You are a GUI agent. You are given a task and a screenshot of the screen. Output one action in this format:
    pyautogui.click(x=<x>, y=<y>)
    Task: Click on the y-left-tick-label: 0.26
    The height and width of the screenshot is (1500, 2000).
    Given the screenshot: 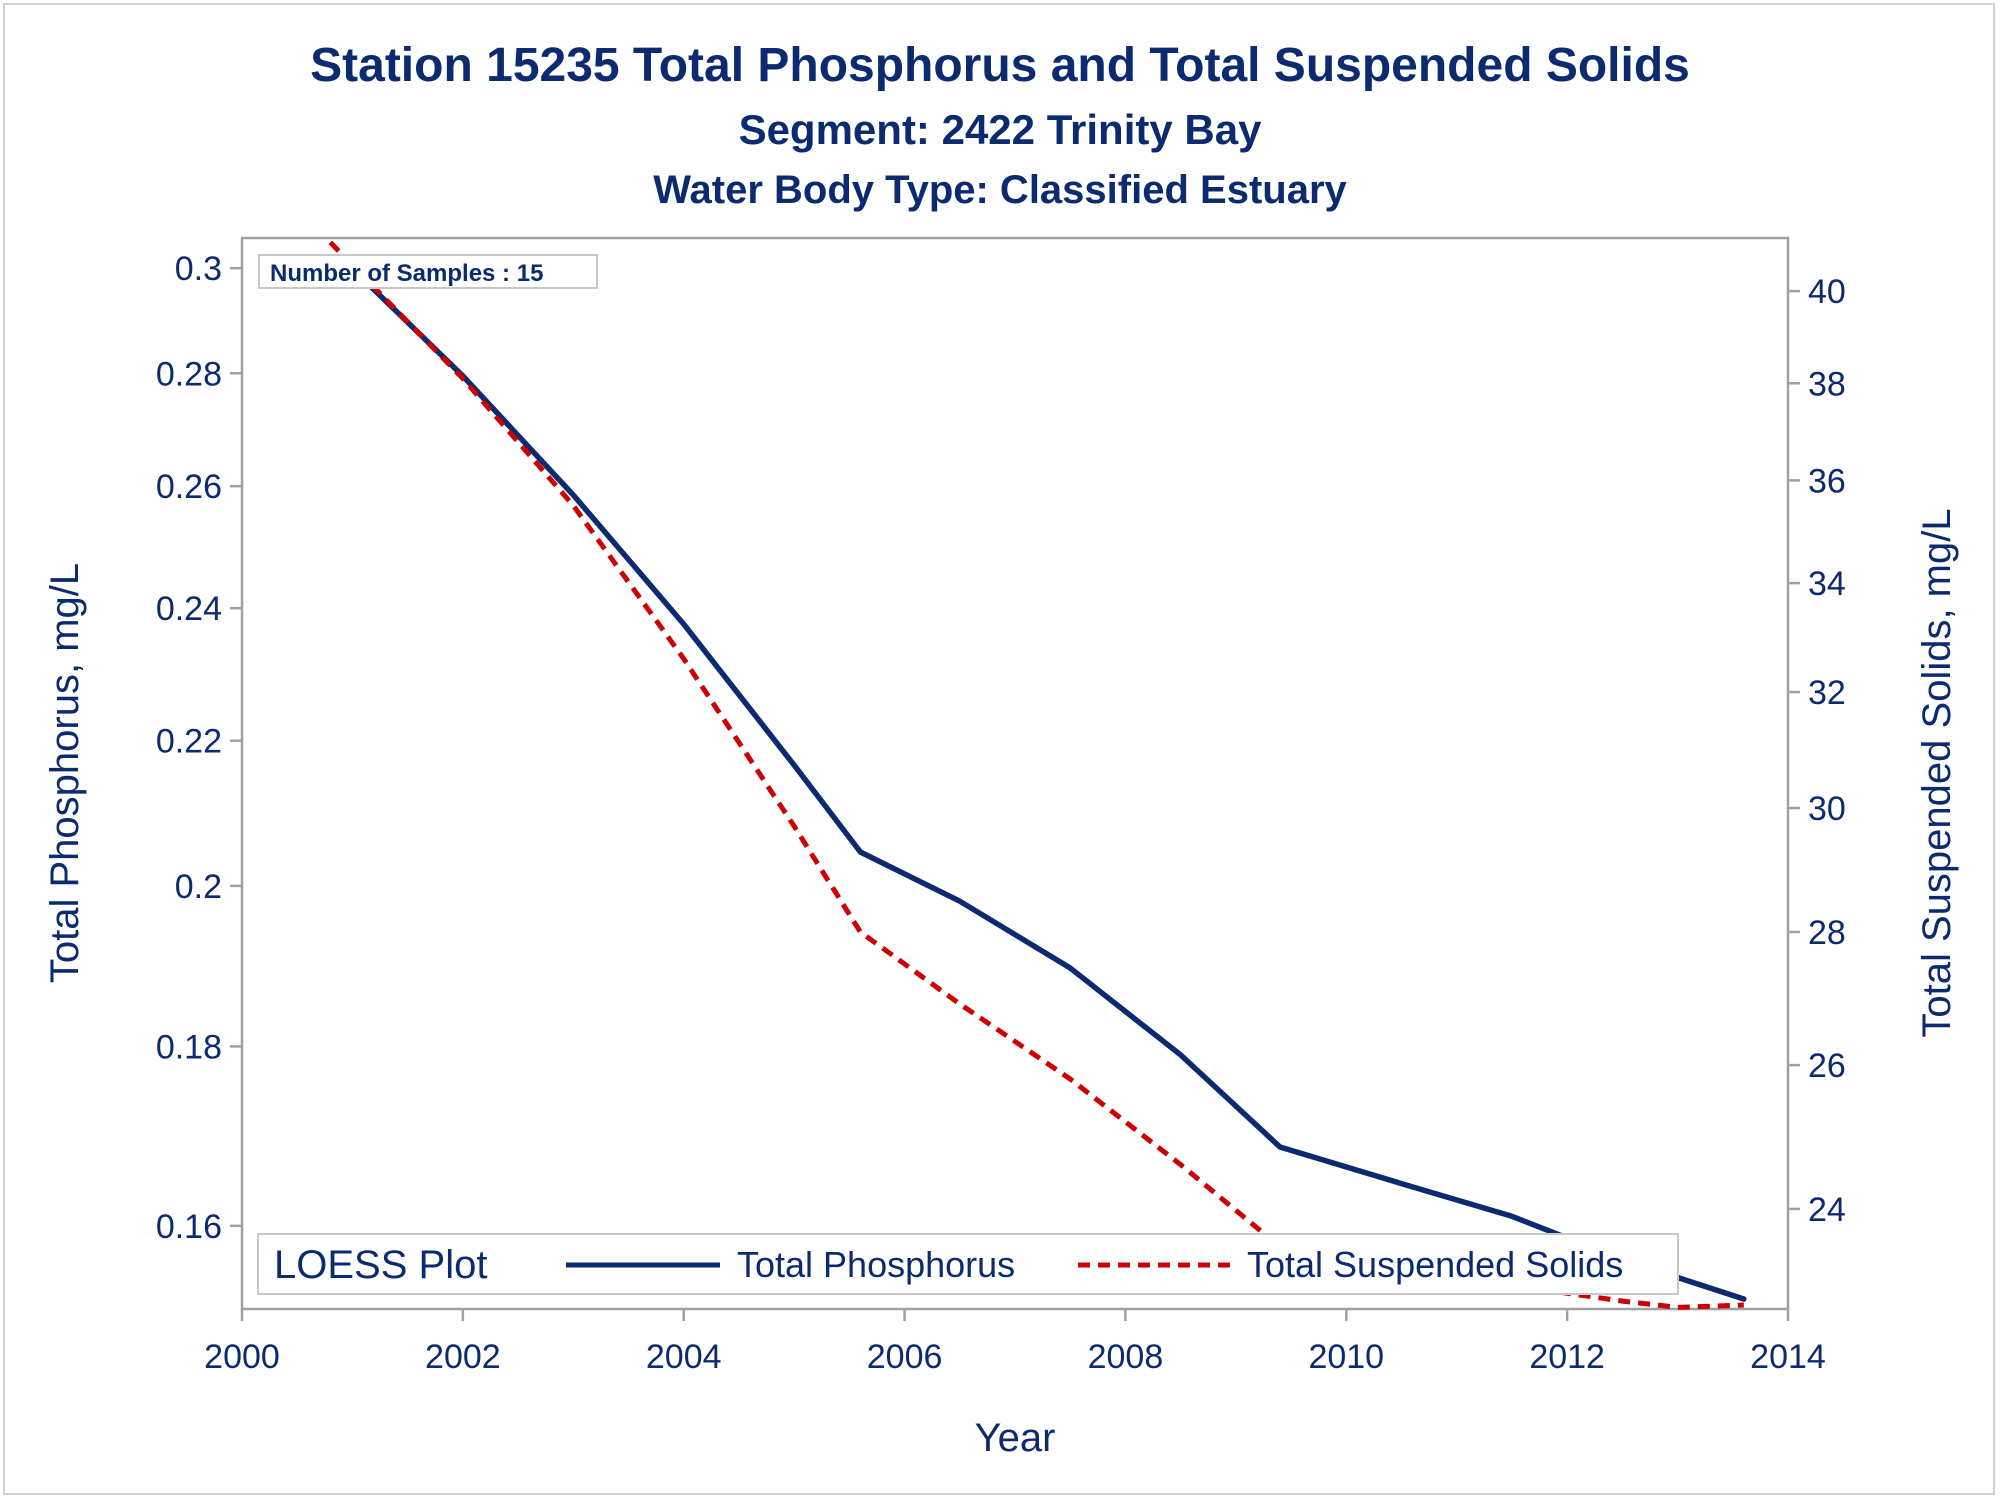 What is the action you would take?
    pyautogui.click(x=189, y=487)
    